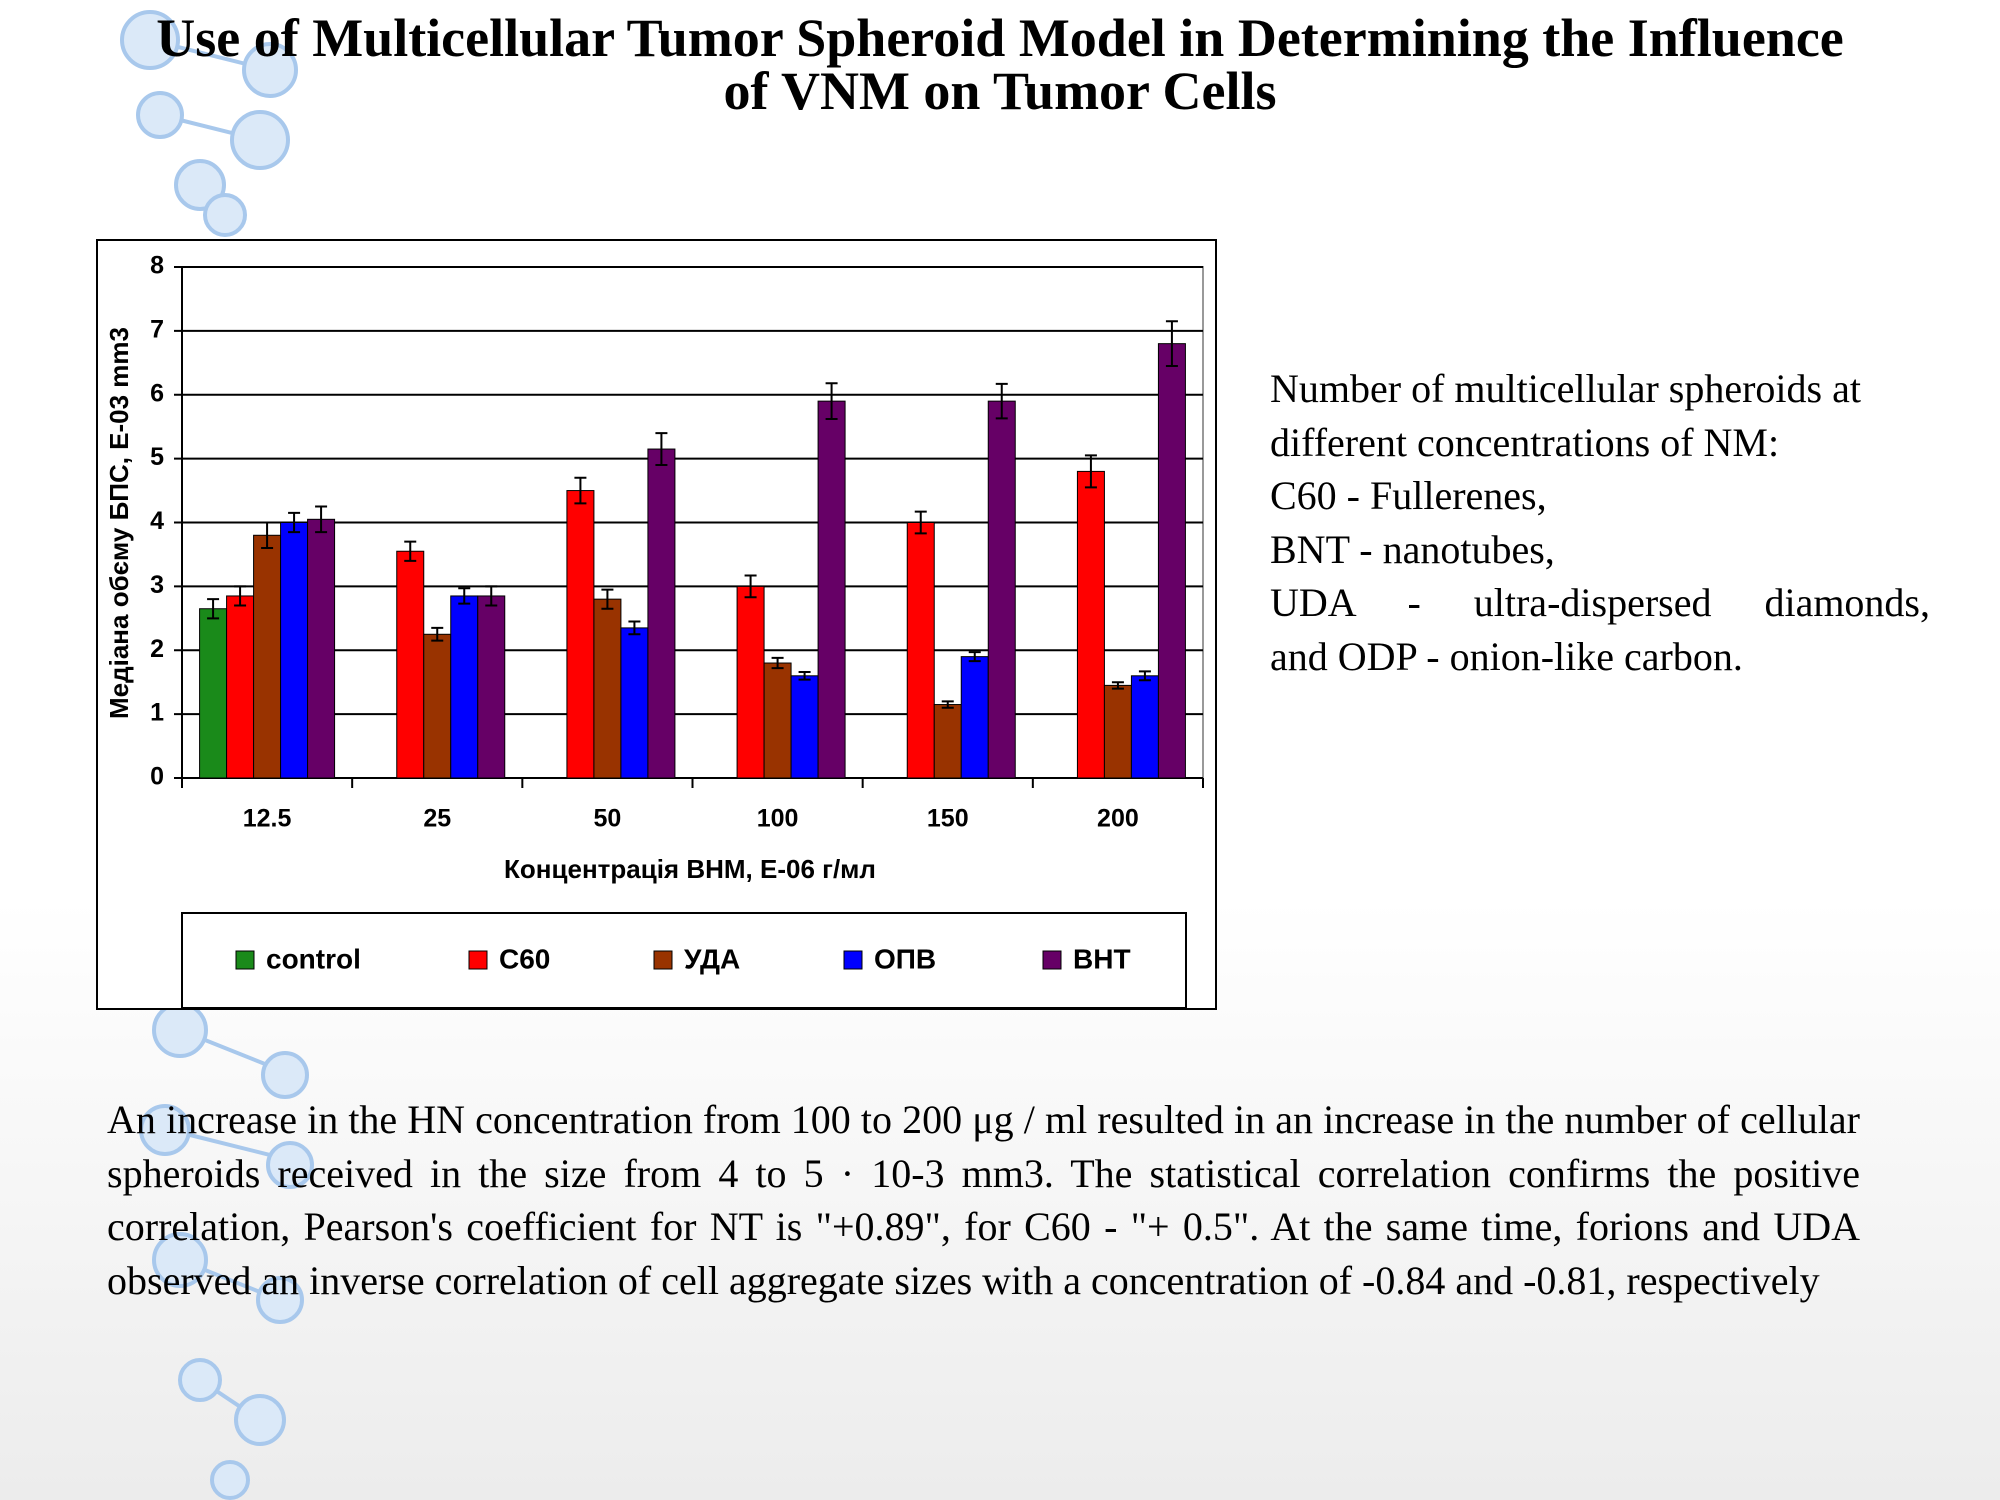 The width and height of the screenshot is (2000, 1500). I want to click on title-line: of VNM on Tumor Cells, so click(1000, 91).